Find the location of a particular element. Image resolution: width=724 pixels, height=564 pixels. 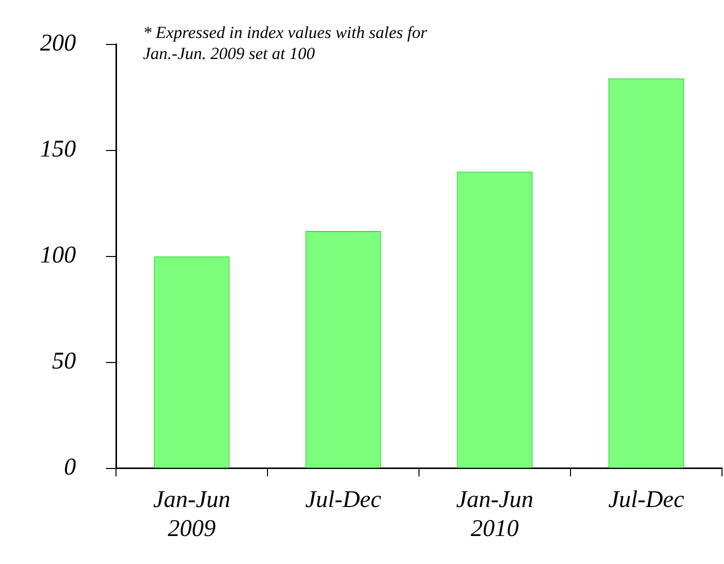

annotation: * Expressed in index values with sales for Jan.-Jun. 2009 set at 100 is located at coordinates (285, 43).